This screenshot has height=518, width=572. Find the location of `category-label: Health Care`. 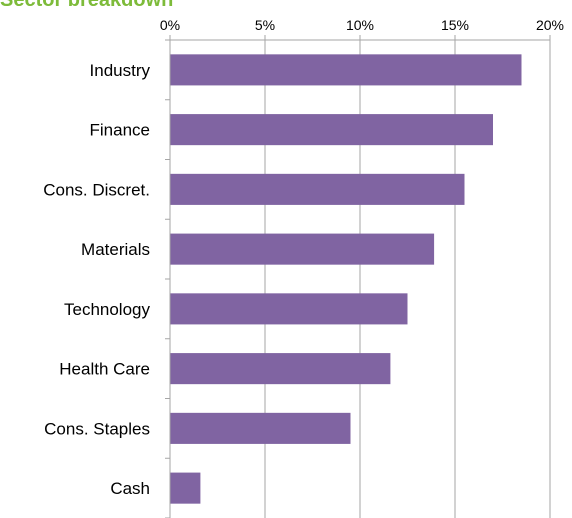

category-label: Health Care is located at coordinates (104, 369).